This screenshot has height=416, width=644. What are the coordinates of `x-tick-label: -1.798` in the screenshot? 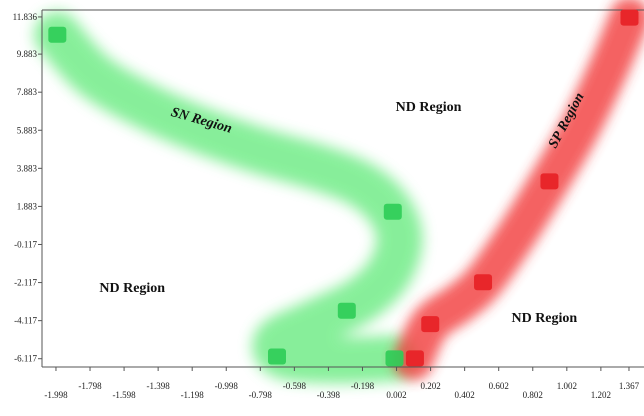 It's located at (90, 386).